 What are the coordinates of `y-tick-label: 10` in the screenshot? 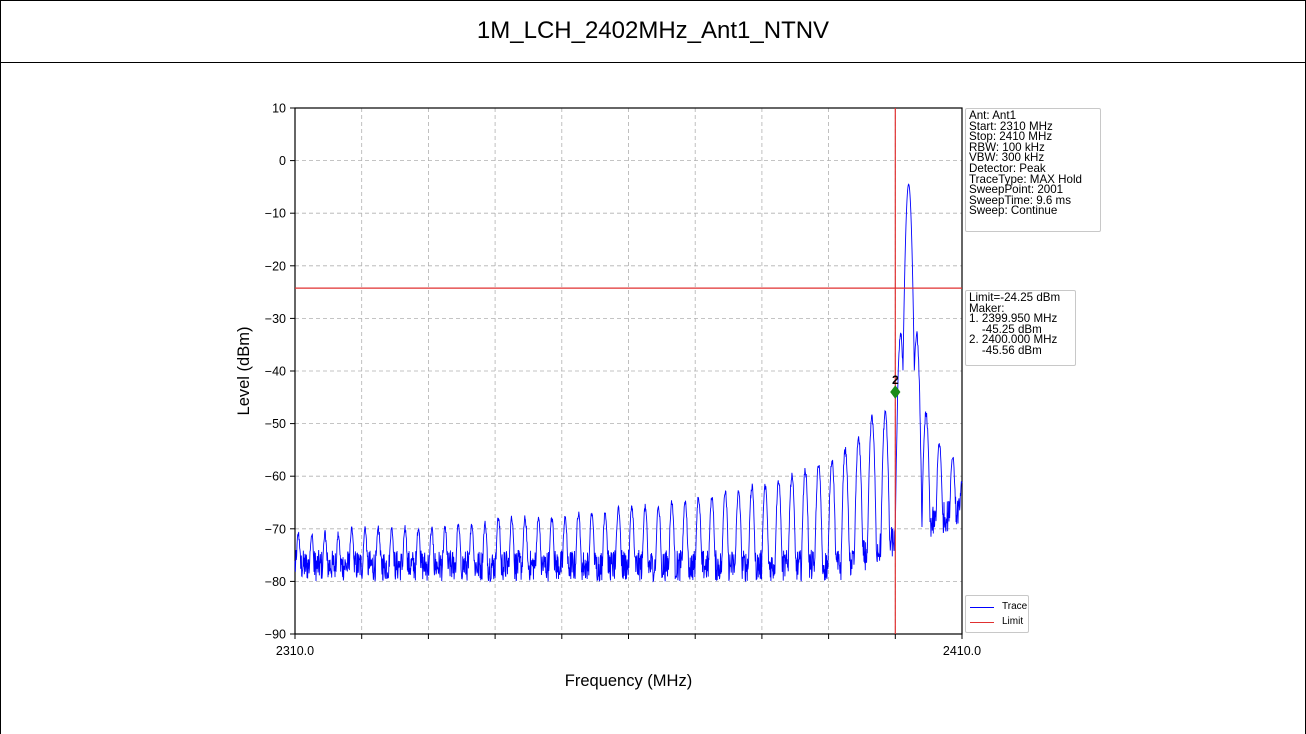 It's located at (279, 109).